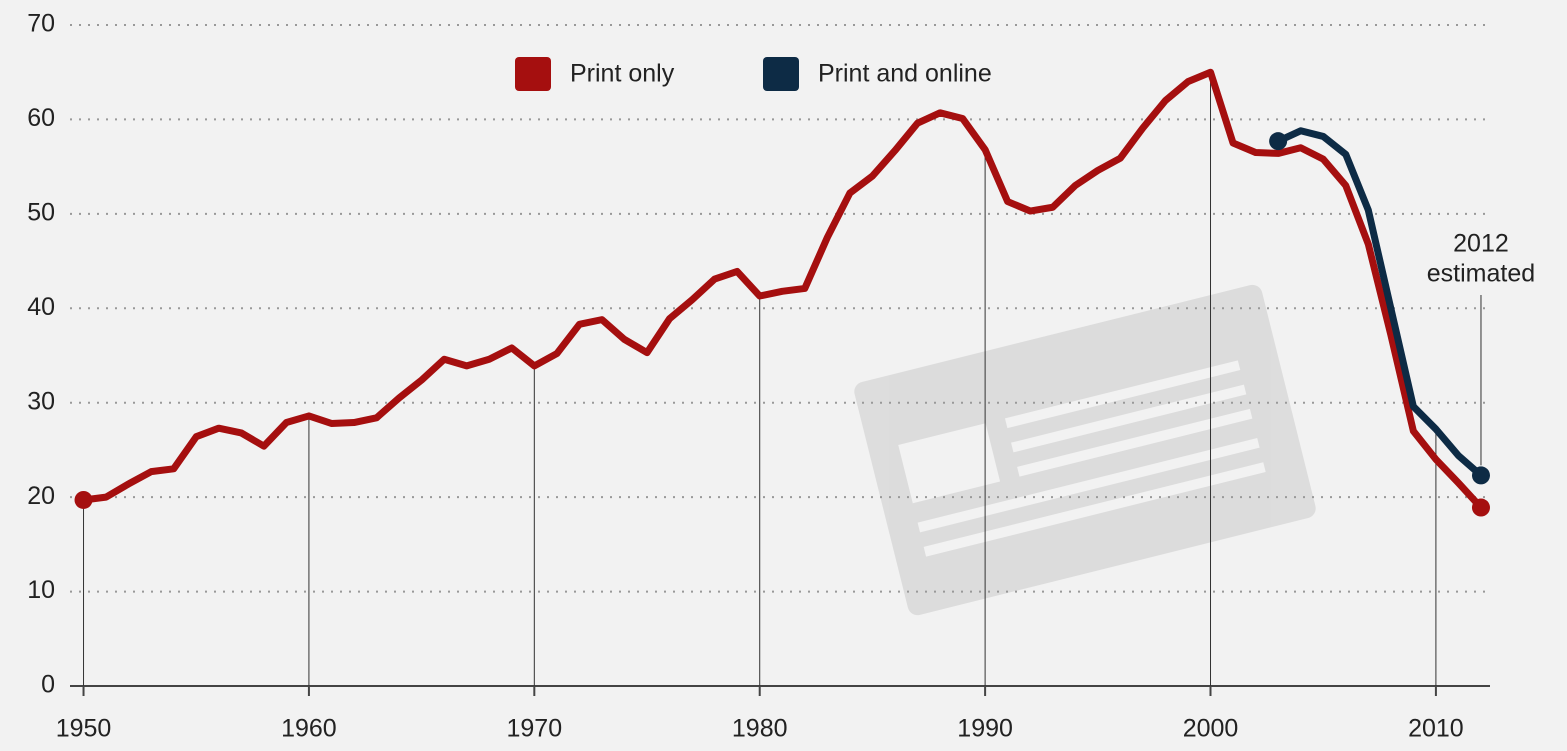 The image size is (1567, 751). What do you see at coordinates (1481, 244) in the screenshot?
I see `annotation: 2012` at bounding box center [1481, 244].